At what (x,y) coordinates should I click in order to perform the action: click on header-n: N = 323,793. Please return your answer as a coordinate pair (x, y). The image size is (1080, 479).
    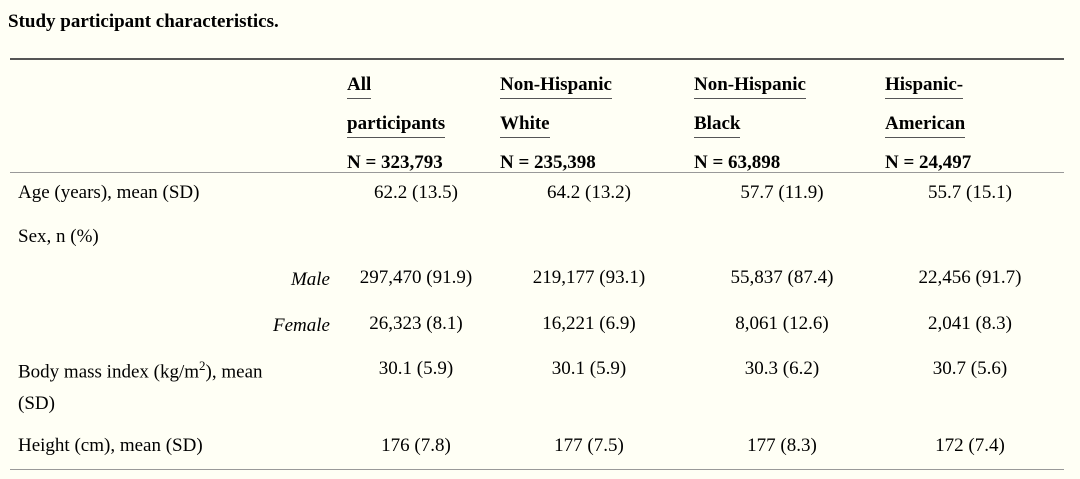
    Looking at the image, I should click on (395, 162).